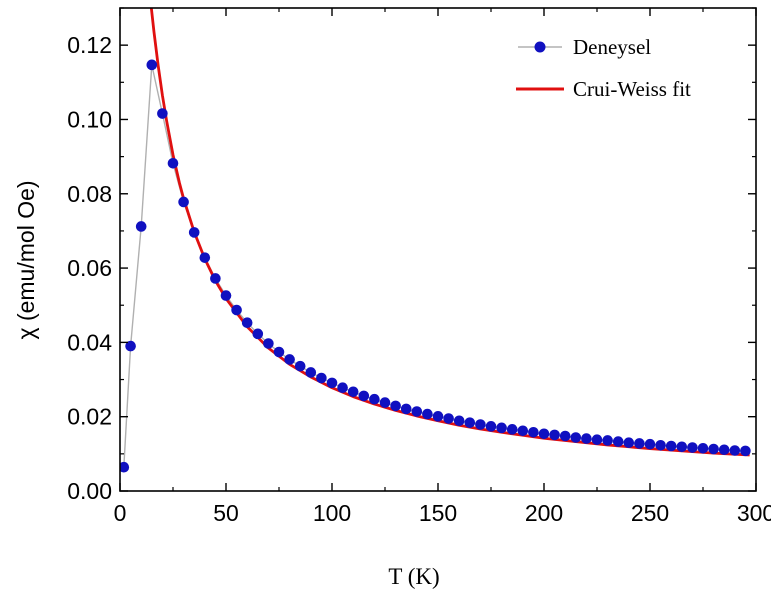 This screenshot has width=771, height=592. What do you see at coordinates (89, 491) in the screenshot?
I see `y-tick-label: 0.00` at bounding box center [89, 491].